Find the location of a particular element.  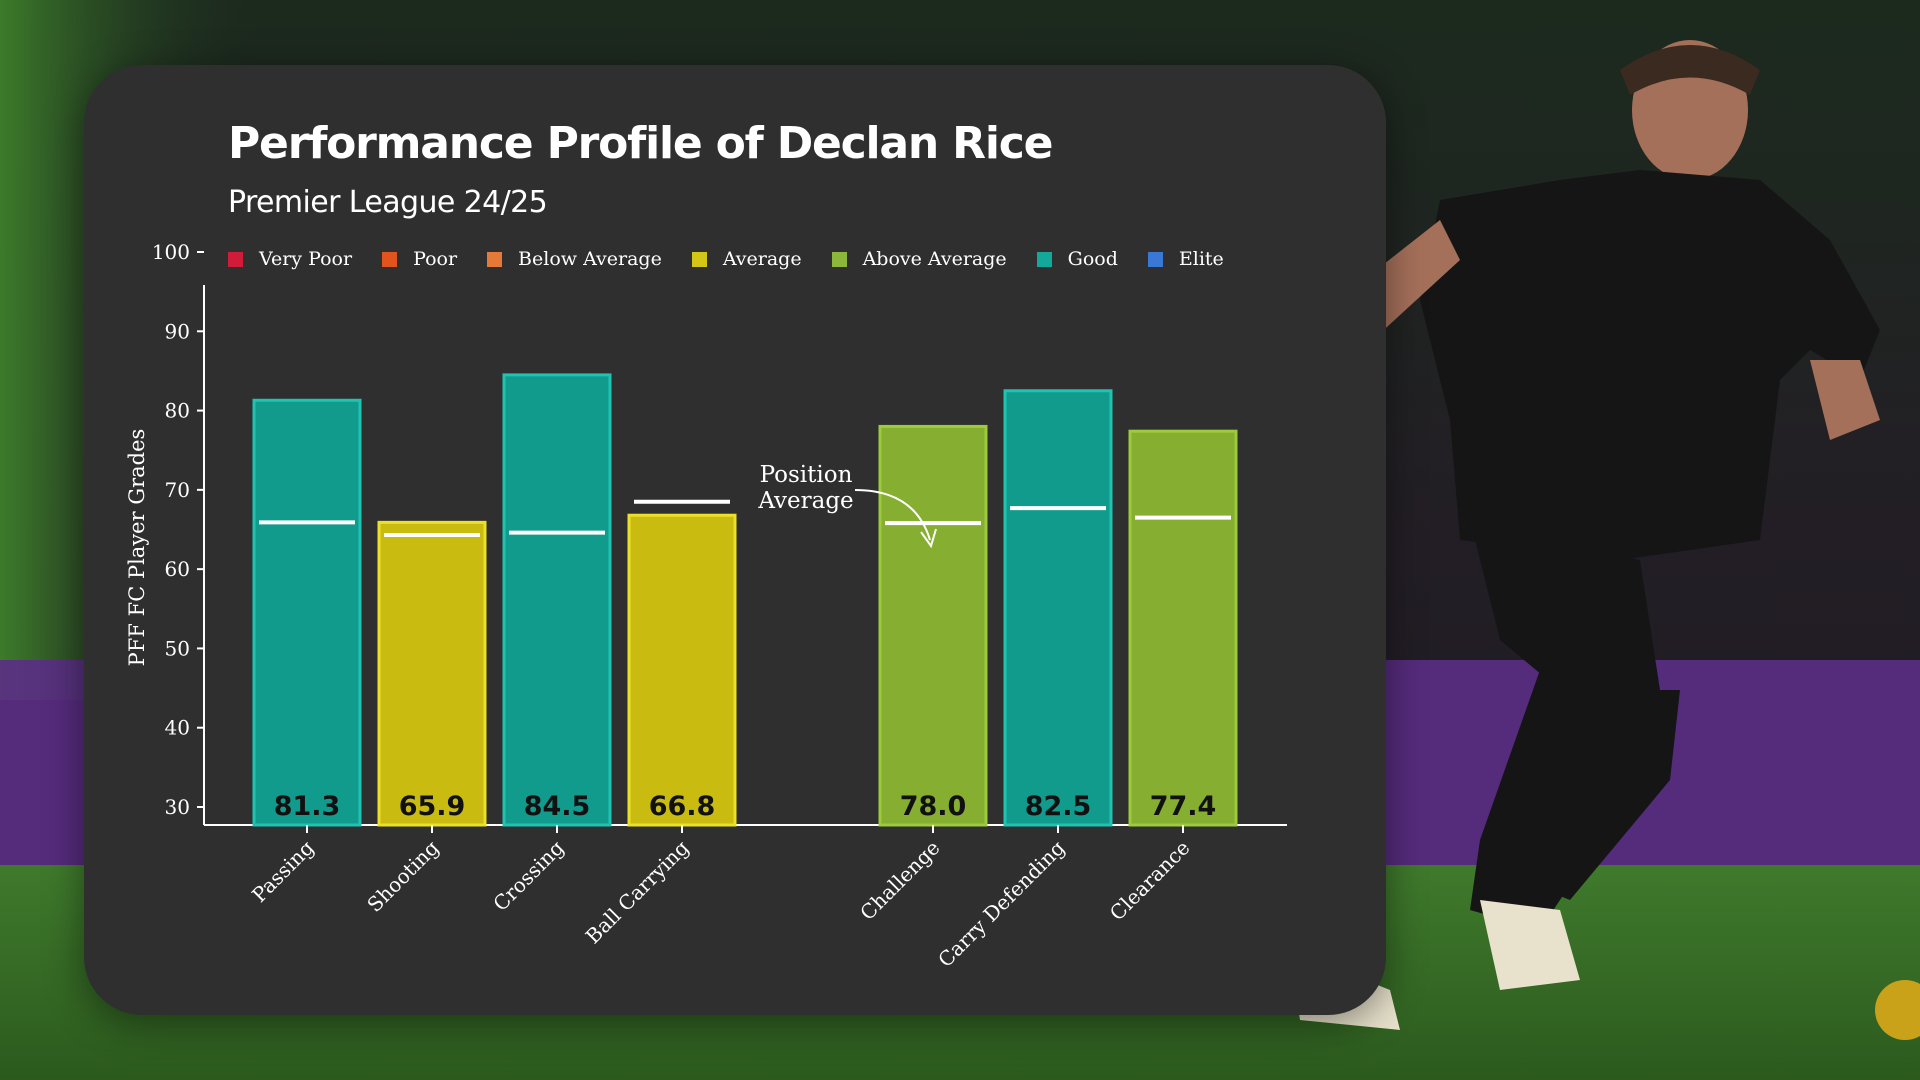

legend-item: Good is located at coordinates (1077, 259).